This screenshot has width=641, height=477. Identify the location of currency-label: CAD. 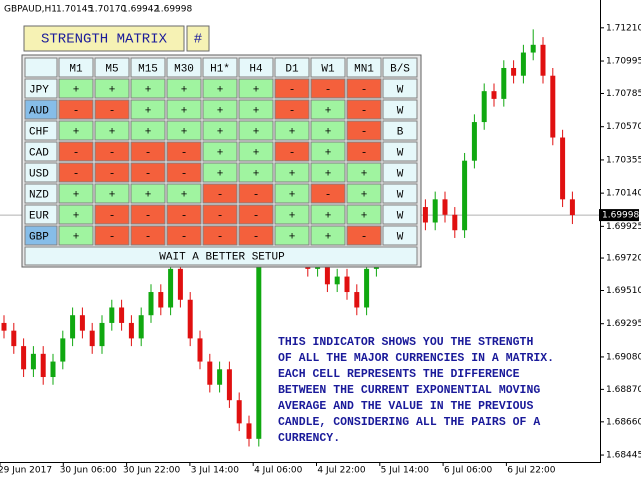
(39, 153).